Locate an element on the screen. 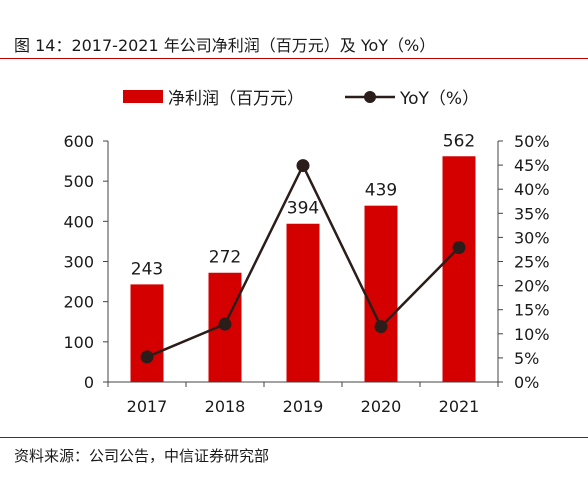  bar-value-label: 243 is located at coordinates (147, 269).